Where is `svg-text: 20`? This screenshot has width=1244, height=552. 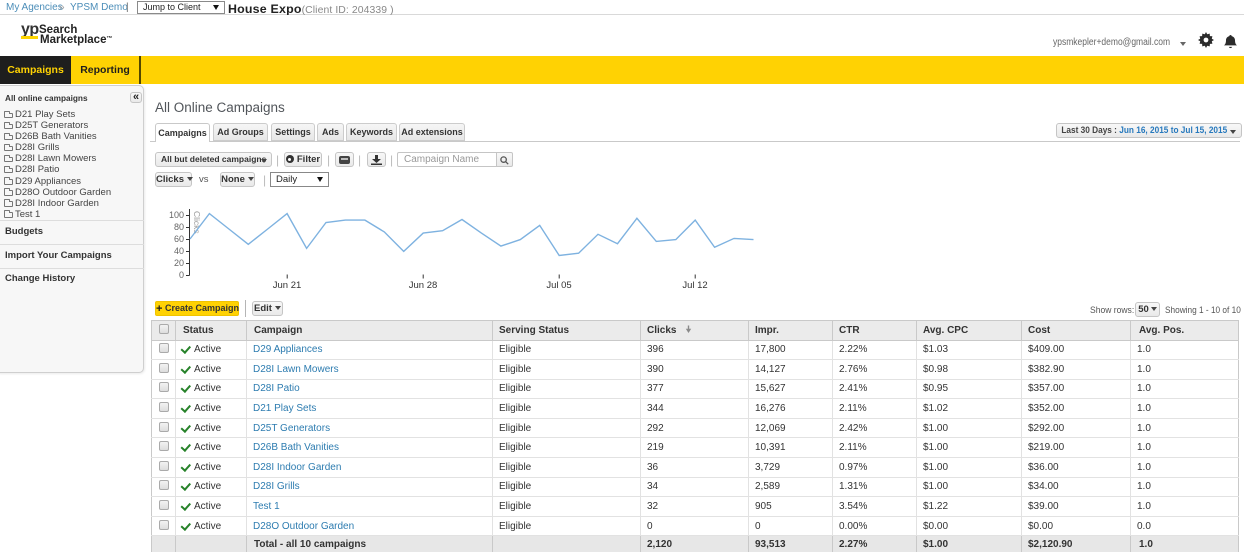 svg-text: 20 is located at coordinates (179, 263).